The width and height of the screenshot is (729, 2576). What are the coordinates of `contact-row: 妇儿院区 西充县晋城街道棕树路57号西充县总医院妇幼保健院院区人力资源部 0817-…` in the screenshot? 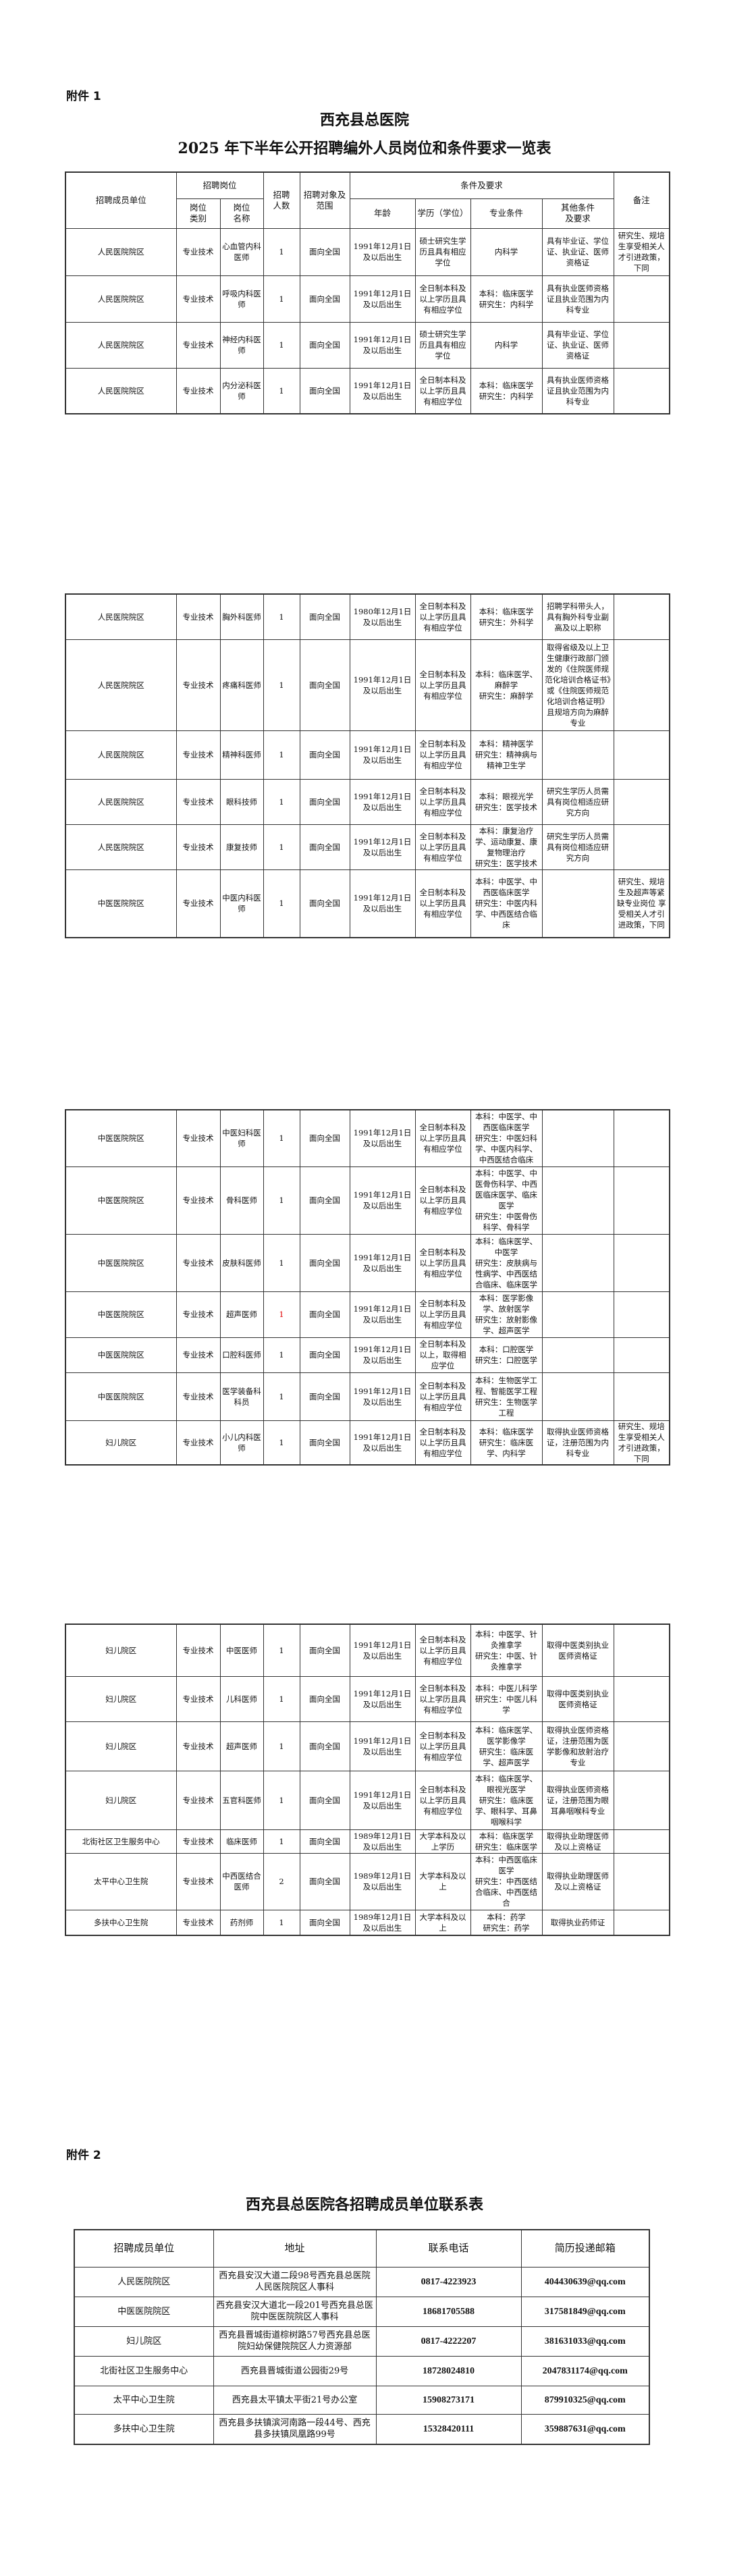 It's located at (362, 2341).